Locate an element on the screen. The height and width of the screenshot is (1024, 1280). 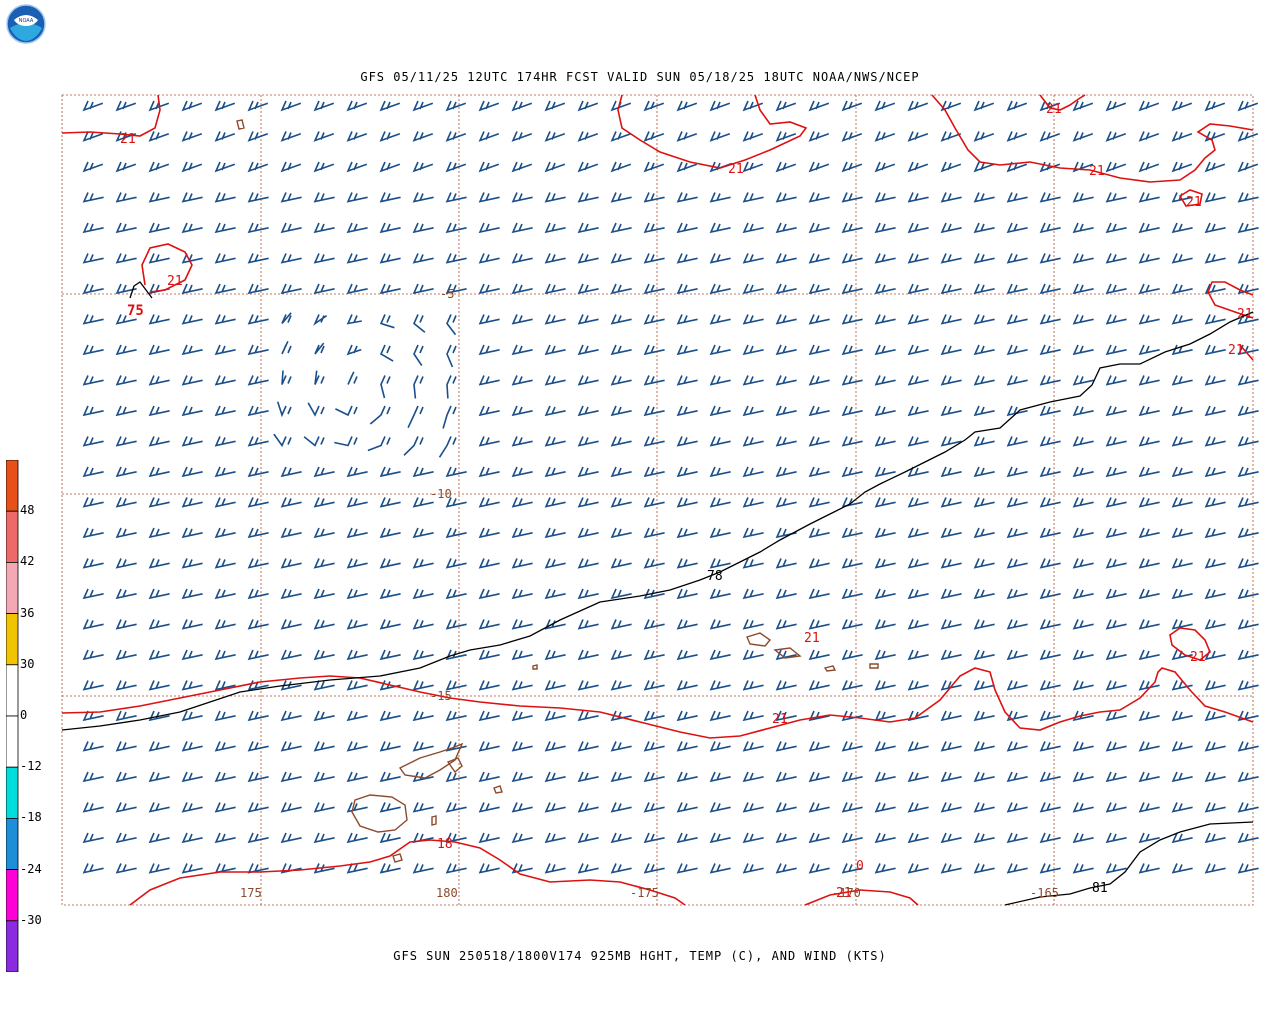
fiji-viti-levu is located at coordinates (379, 813).